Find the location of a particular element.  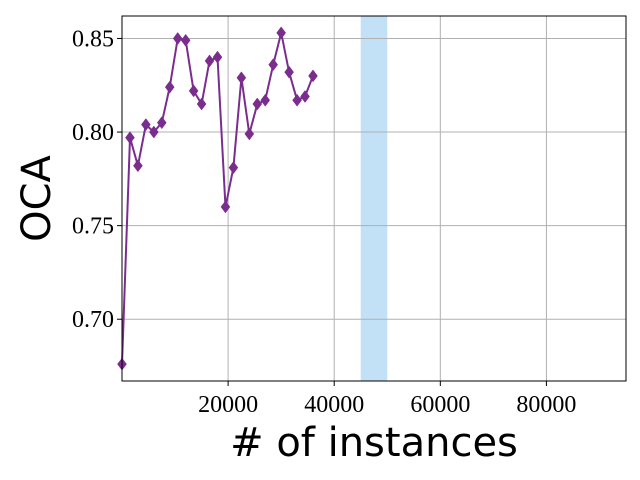

x-tick-label: 20000 is located at coordinates (228, 405).